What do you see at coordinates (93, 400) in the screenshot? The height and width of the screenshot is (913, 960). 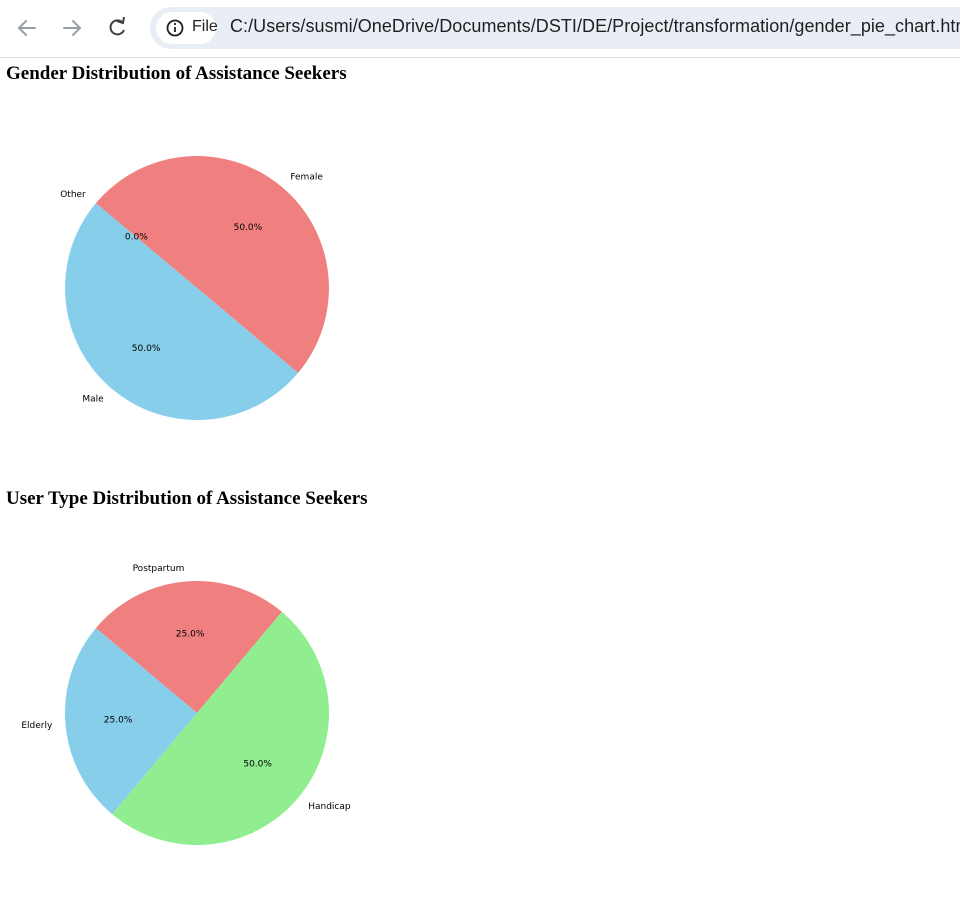 I see `slice-label: Male` at bounding box center [93, 400].